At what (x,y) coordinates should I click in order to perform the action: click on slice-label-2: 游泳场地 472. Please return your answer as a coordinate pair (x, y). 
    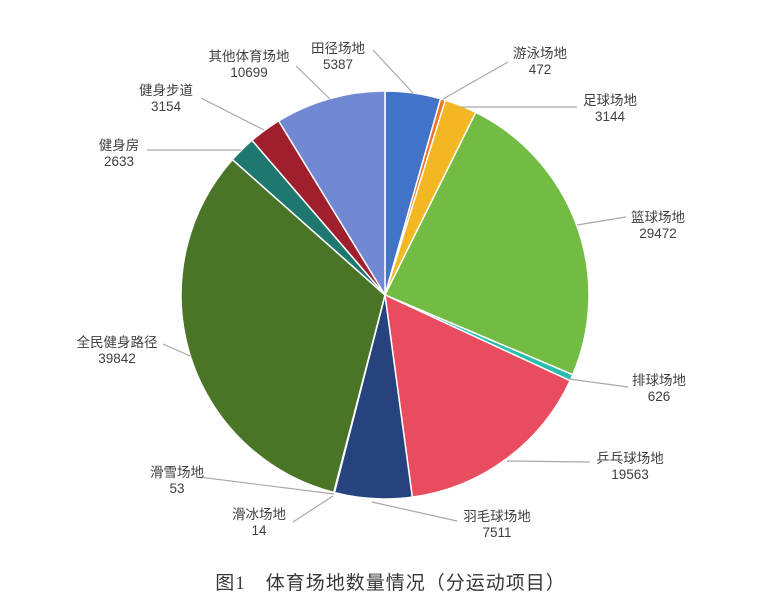
    Looking at the image, I should click on (540, 61).